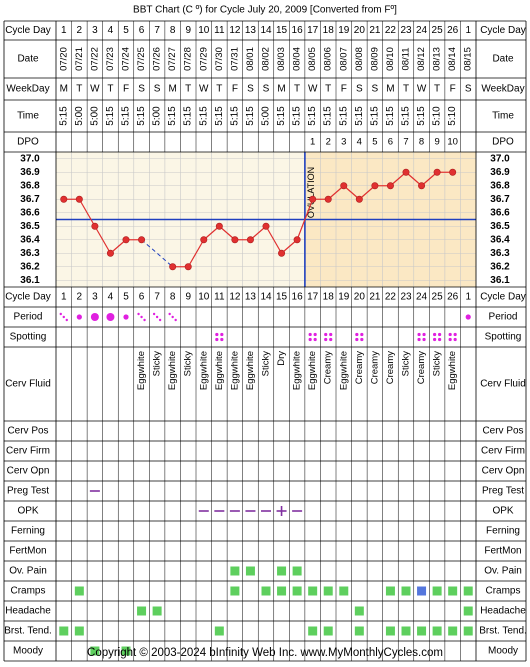 The height and width of the screenshot is (667, 530). I want to click on row-label-cerv_pos-right: Cerv Pos, so click(502, 431).